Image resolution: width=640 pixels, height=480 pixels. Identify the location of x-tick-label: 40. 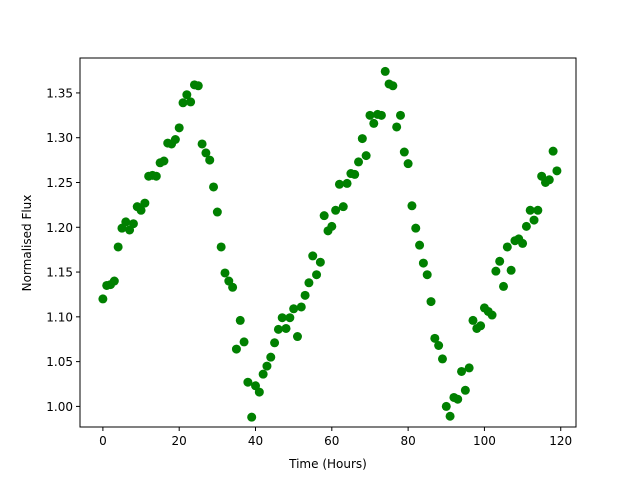
(255, 441).